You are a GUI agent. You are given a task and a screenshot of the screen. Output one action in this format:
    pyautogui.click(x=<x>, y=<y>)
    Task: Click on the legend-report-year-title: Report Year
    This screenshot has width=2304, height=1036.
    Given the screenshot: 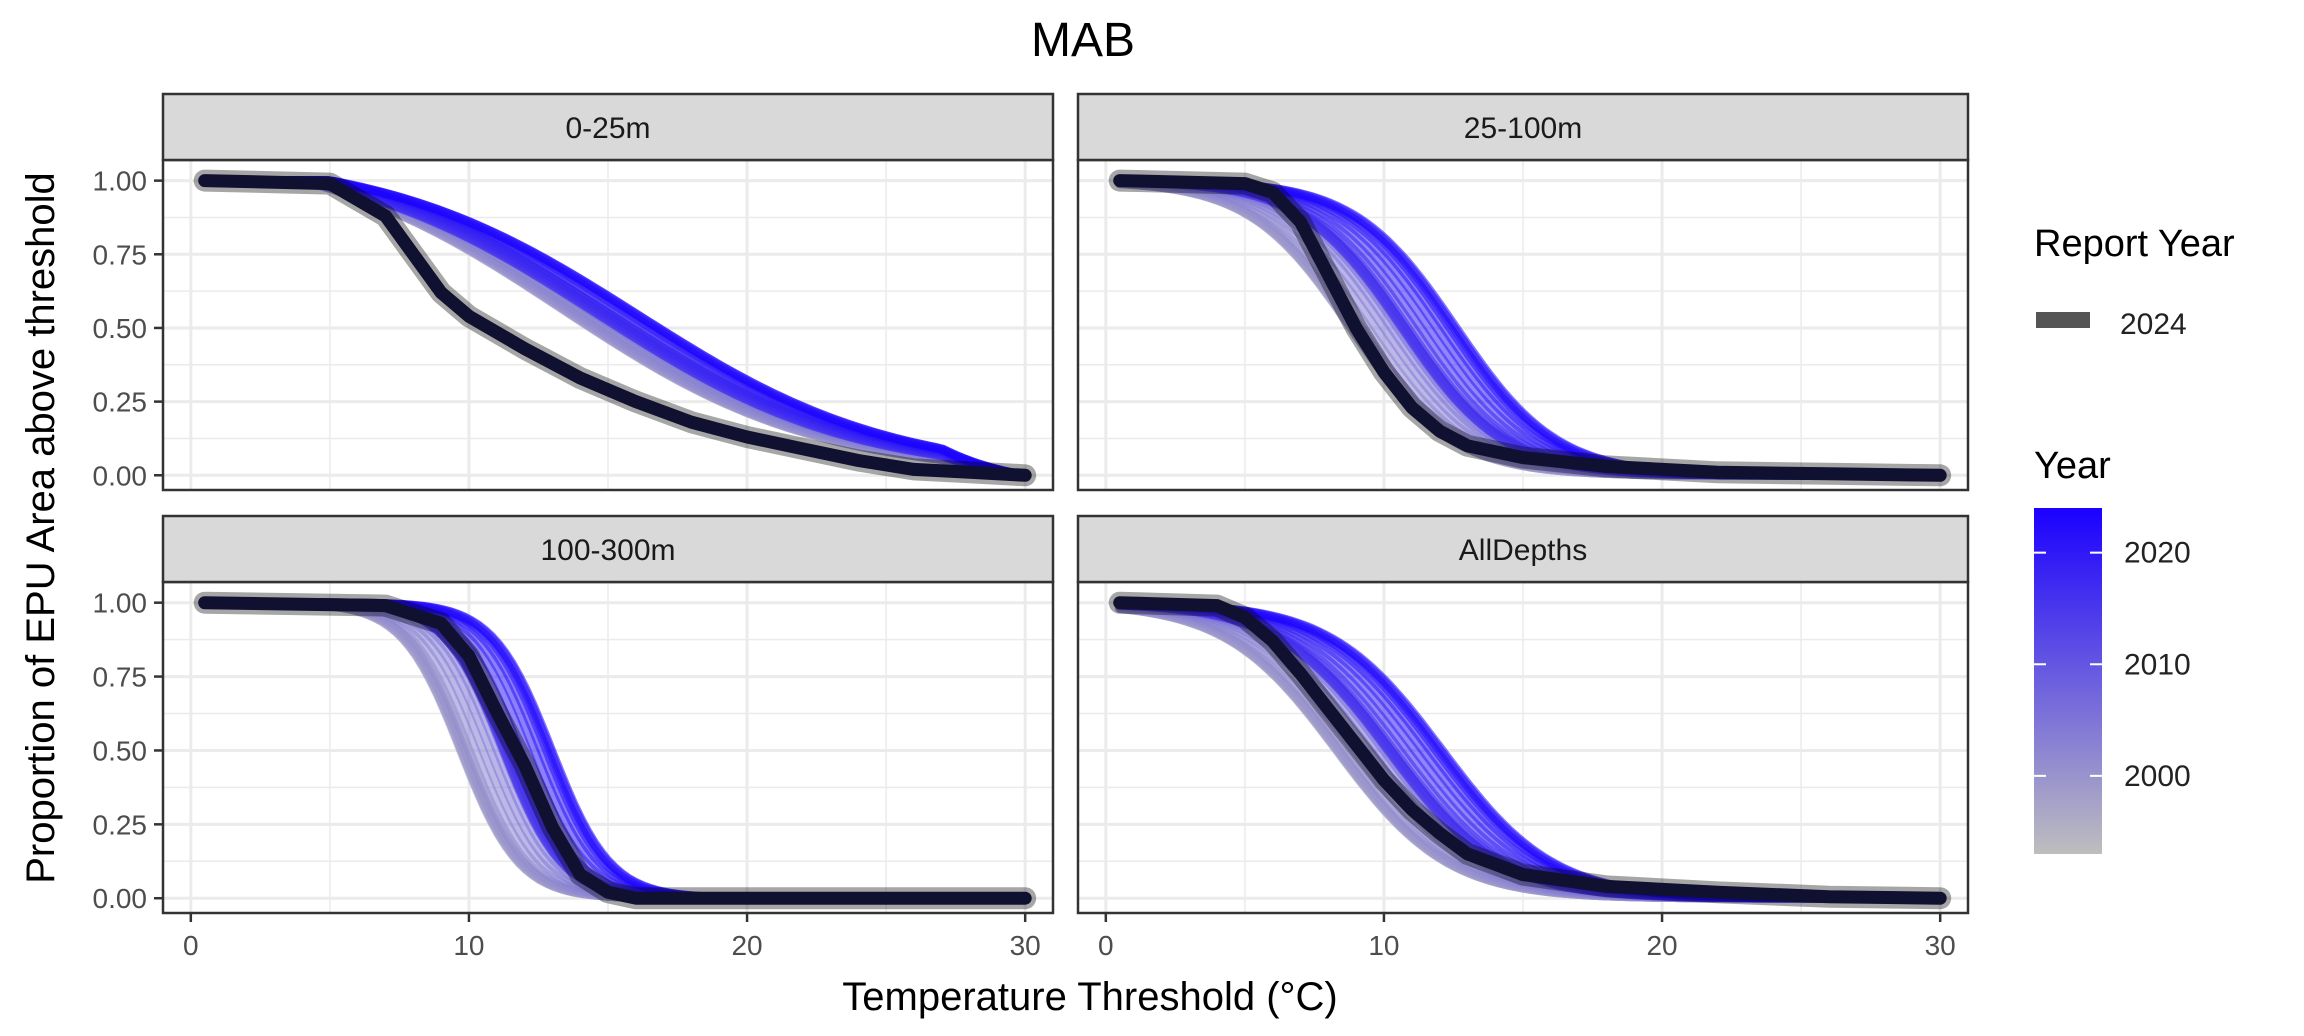 What is the action you would take?
    pyautogui.click(x=2134, y=244)
    